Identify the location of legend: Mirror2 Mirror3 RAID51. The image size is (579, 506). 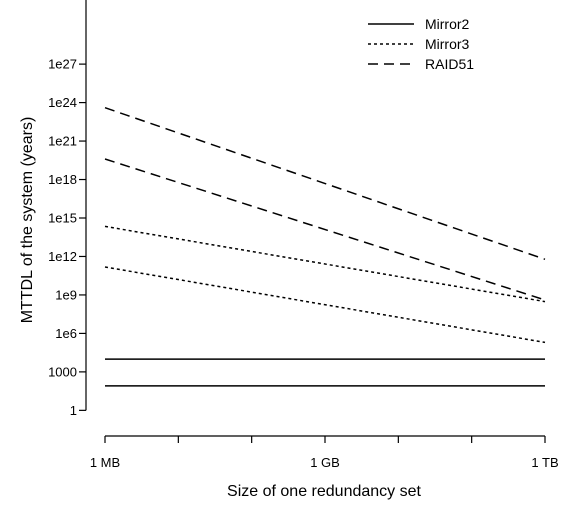
(421, 44).